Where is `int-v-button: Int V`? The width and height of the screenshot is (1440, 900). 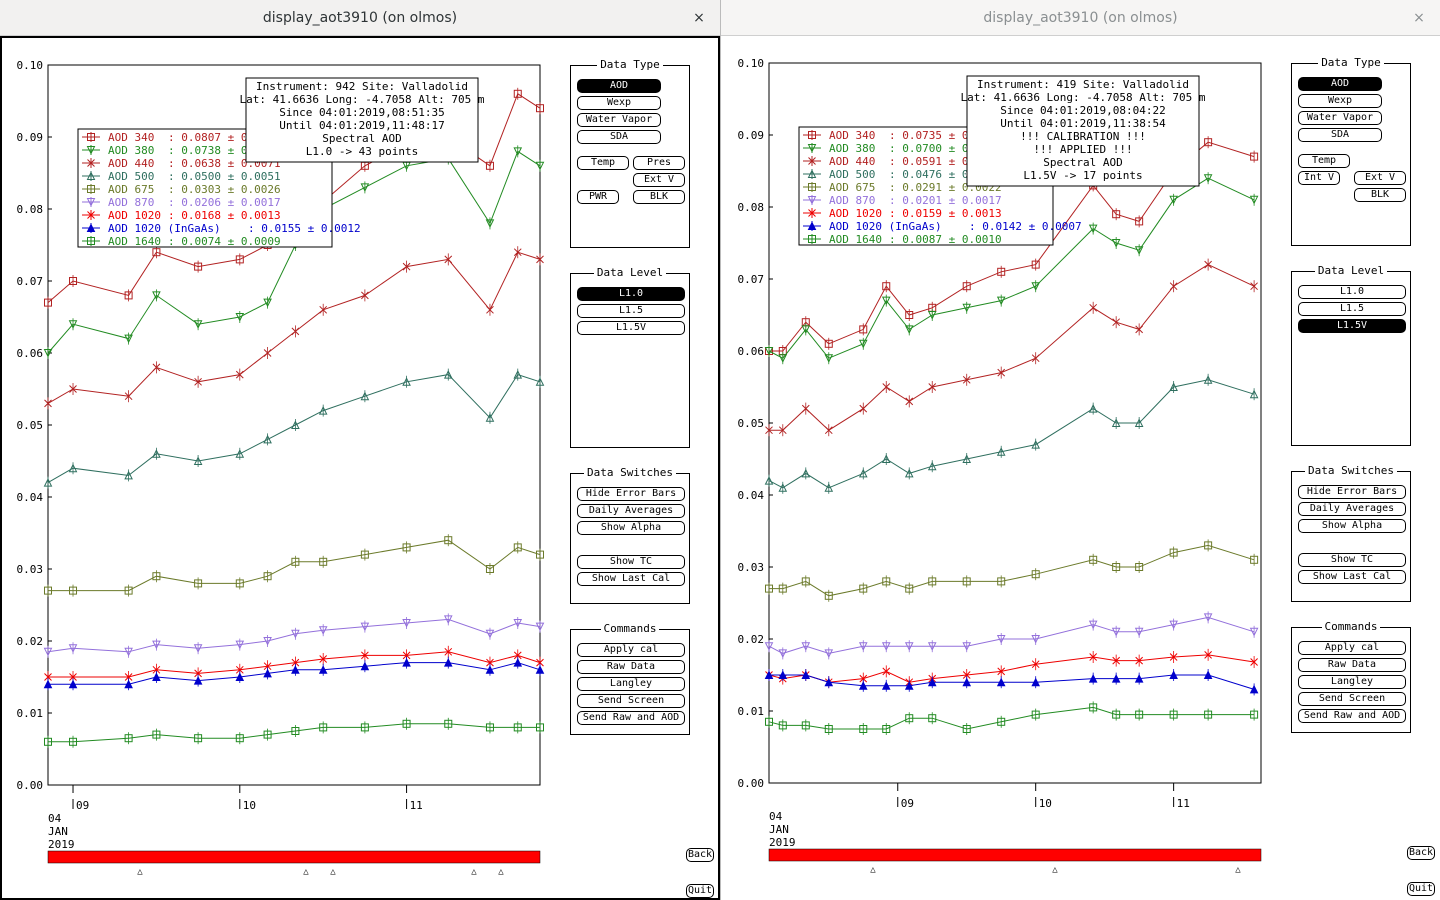
int-v-button: Int V is located at coordinates (1319, 178).